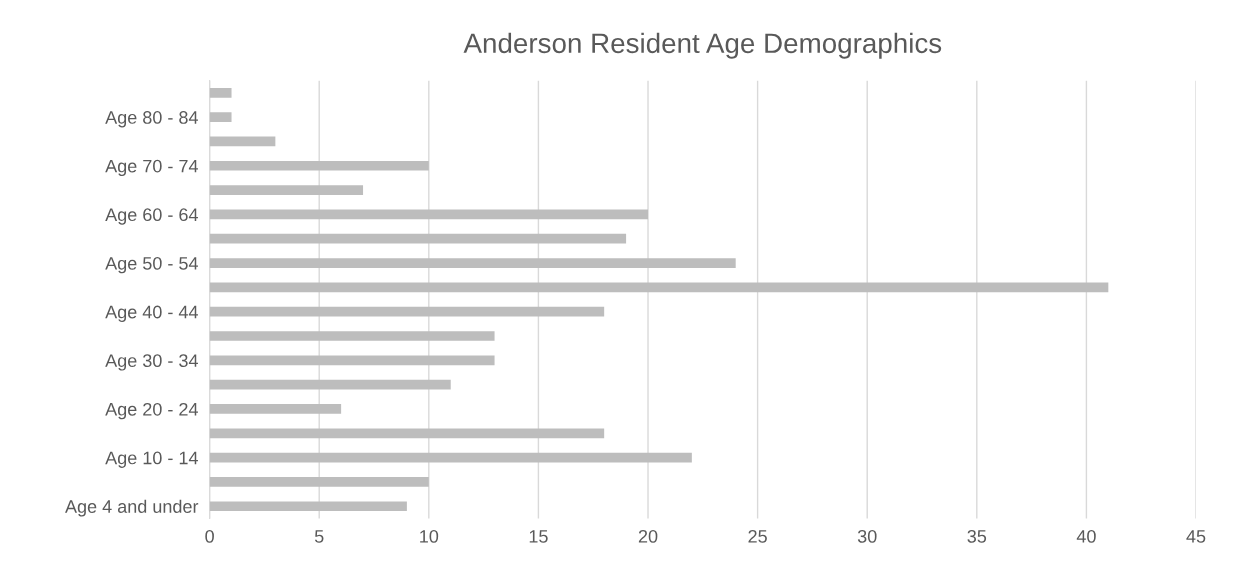 The height and width of the screenshot is (576, 1233). What do you see at coordinates (209, 536) in the screenshot?
I see `x-tick-label: 0` at bounding box center [209, 536].